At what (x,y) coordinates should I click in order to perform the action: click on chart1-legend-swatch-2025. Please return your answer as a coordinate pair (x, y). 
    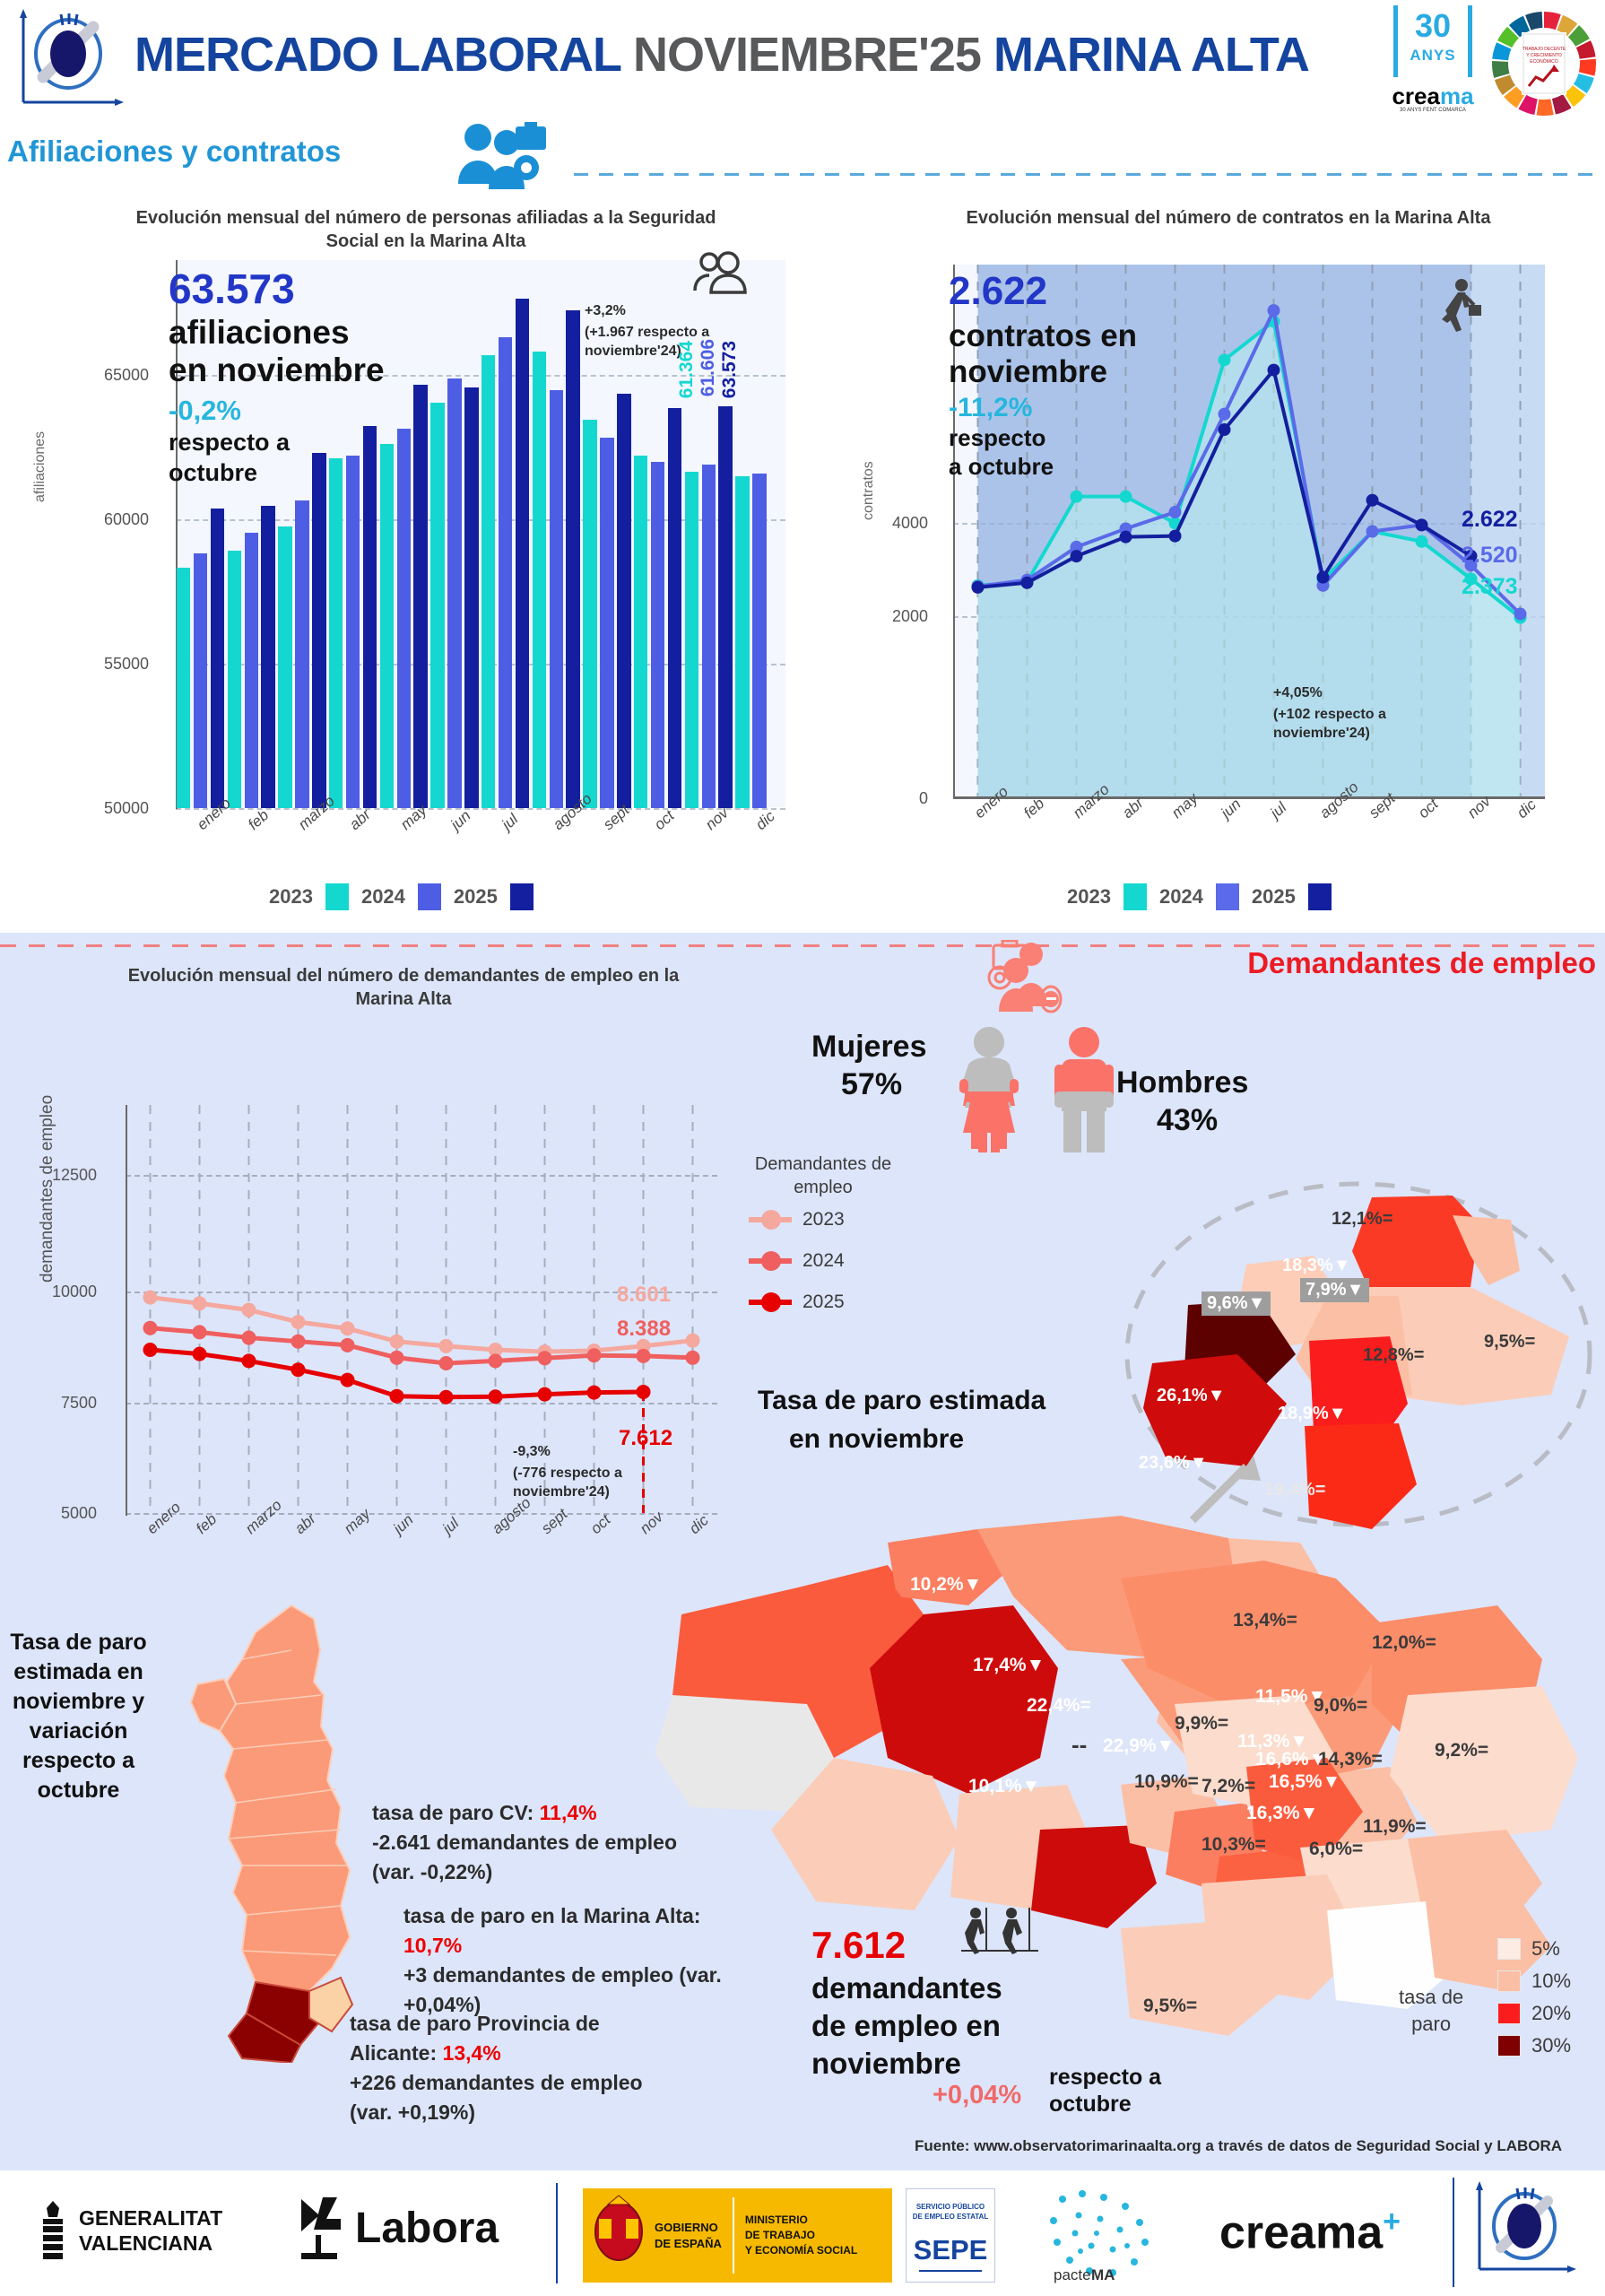
    Looking at the image, I should click on (521, 896).